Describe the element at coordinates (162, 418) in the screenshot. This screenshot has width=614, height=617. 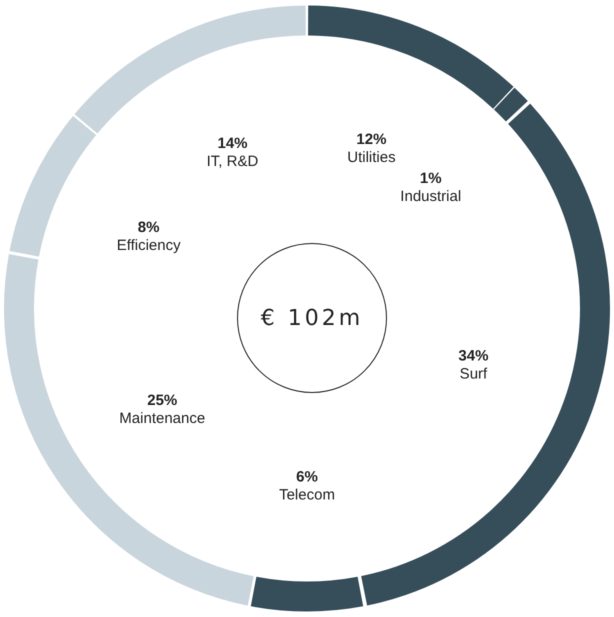
I see `slice-label: Maintenance` at that location.